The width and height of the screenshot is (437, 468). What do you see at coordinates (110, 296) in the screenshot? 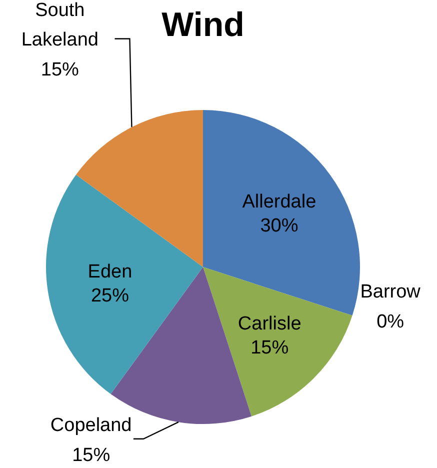
I see `data-label: 25%` at bounding box center [110, 296].